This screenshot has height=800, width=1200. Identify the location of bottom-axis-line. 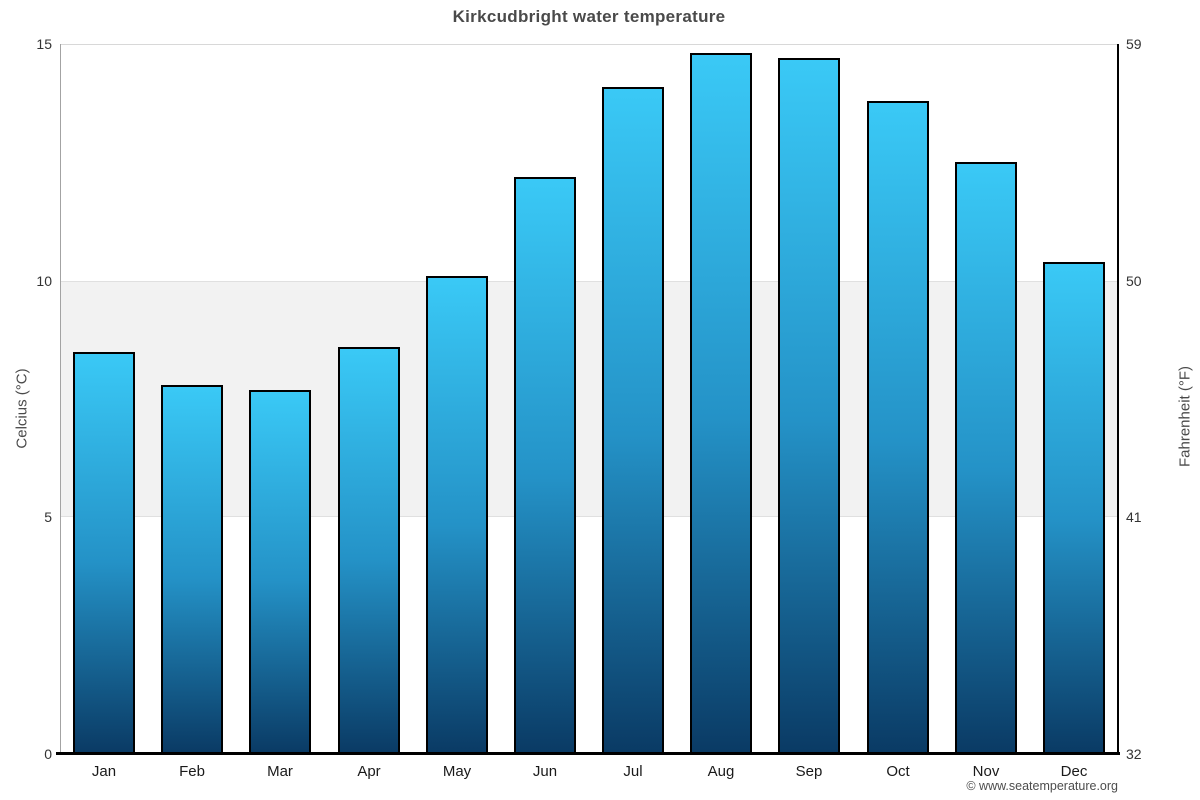
(588, 753).